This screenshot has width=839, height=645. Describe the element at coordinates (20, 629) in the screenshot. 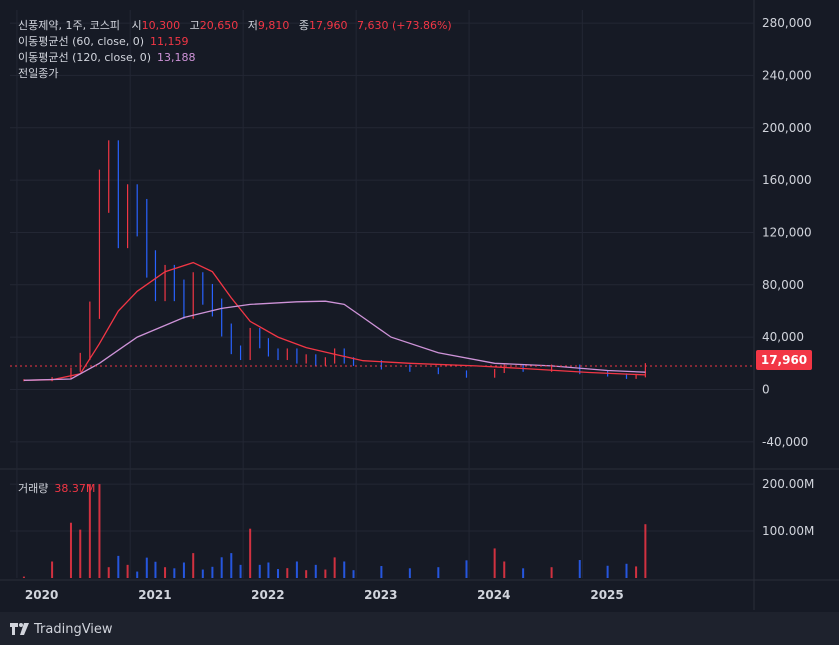

I see `tradingview-logo-icon` at that location.